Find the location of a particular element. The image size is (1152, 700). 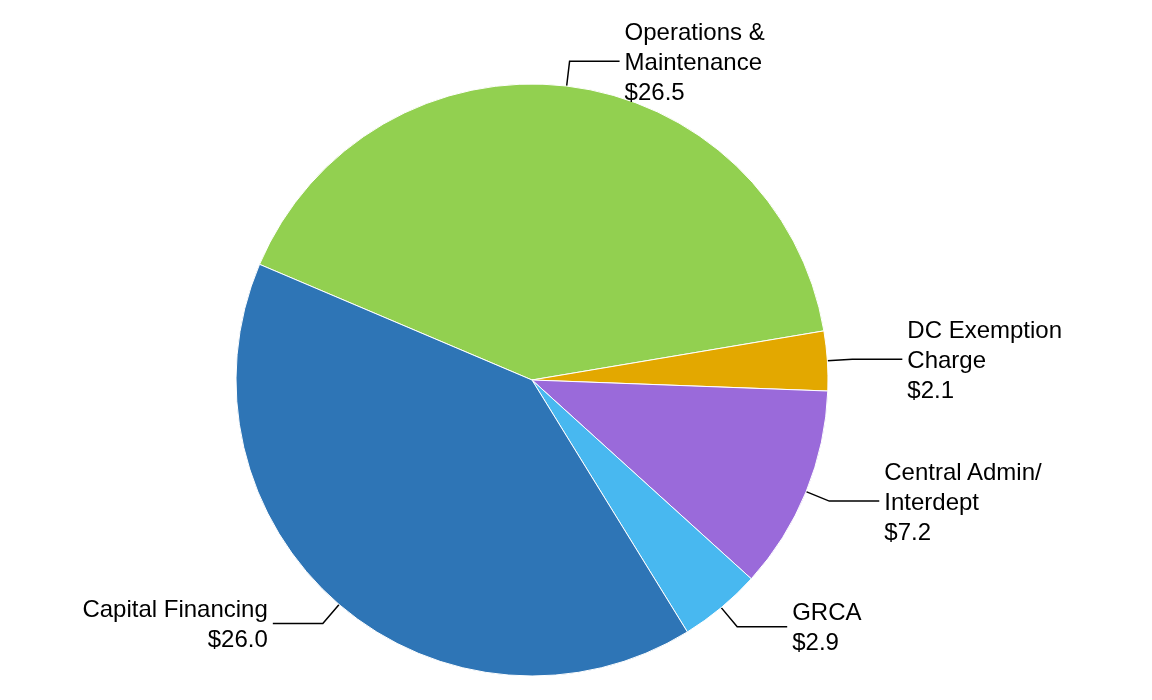

slice-label: Operations & Maintenance is located at coordinates (698, 46).